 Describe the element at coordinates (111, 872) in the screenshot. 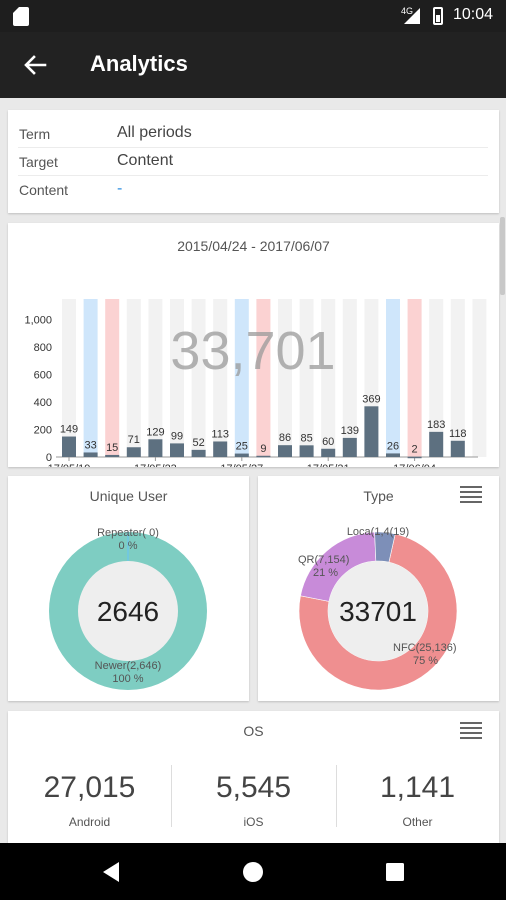

I see `back-triangle-icon` at that location.